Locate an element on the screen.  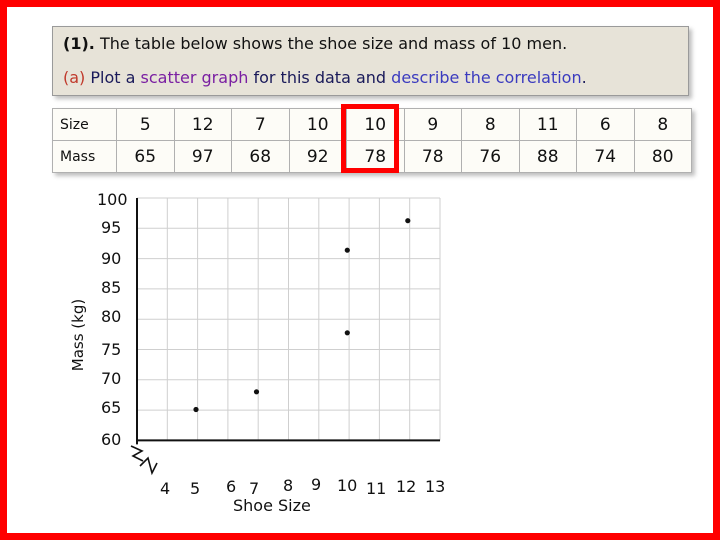
mass-cell: 80 is located at coordinates (662, 156).